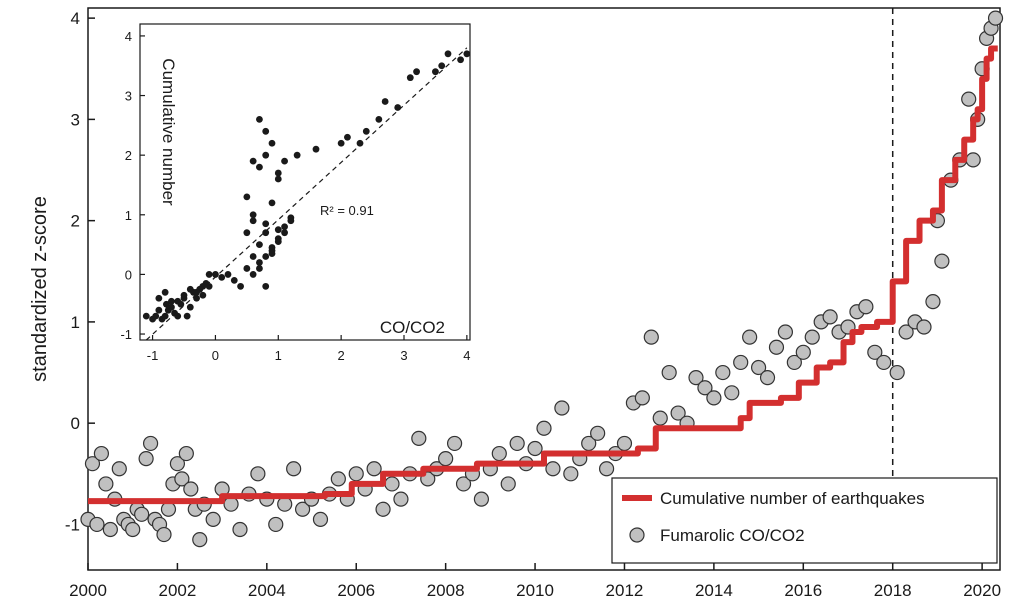 This screenshot has height=609, width=1024. Describe the element at coordinates (177, 590) in the screenshot. I see `x-tick-label: 2002` at that location.